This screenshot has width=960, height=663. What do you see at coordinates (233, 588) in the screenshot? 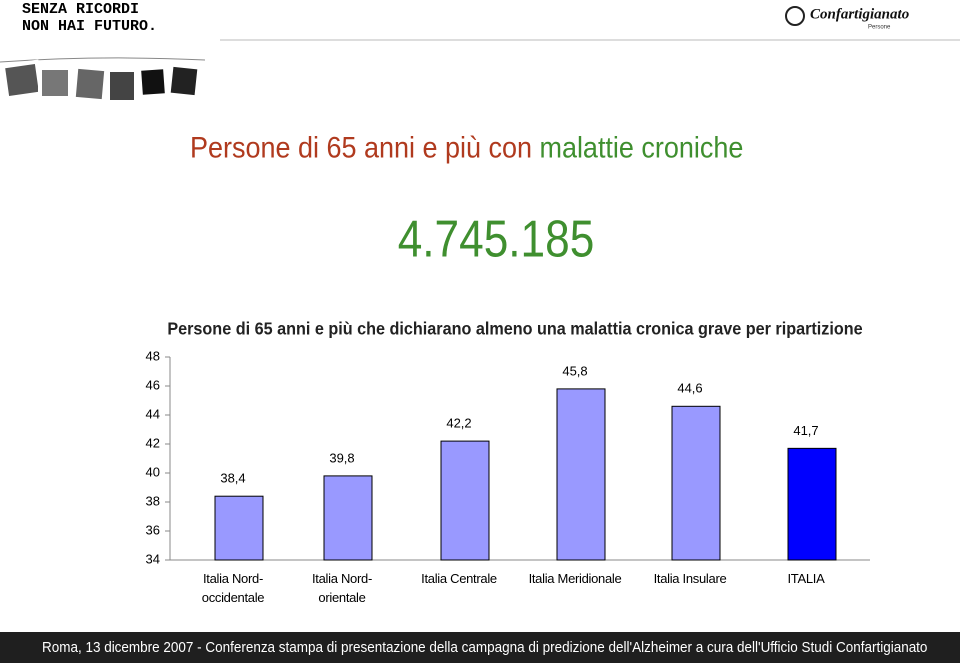
I see `x-tick-label: Italia Nord- occidentale` at bounding box center [233, 588].